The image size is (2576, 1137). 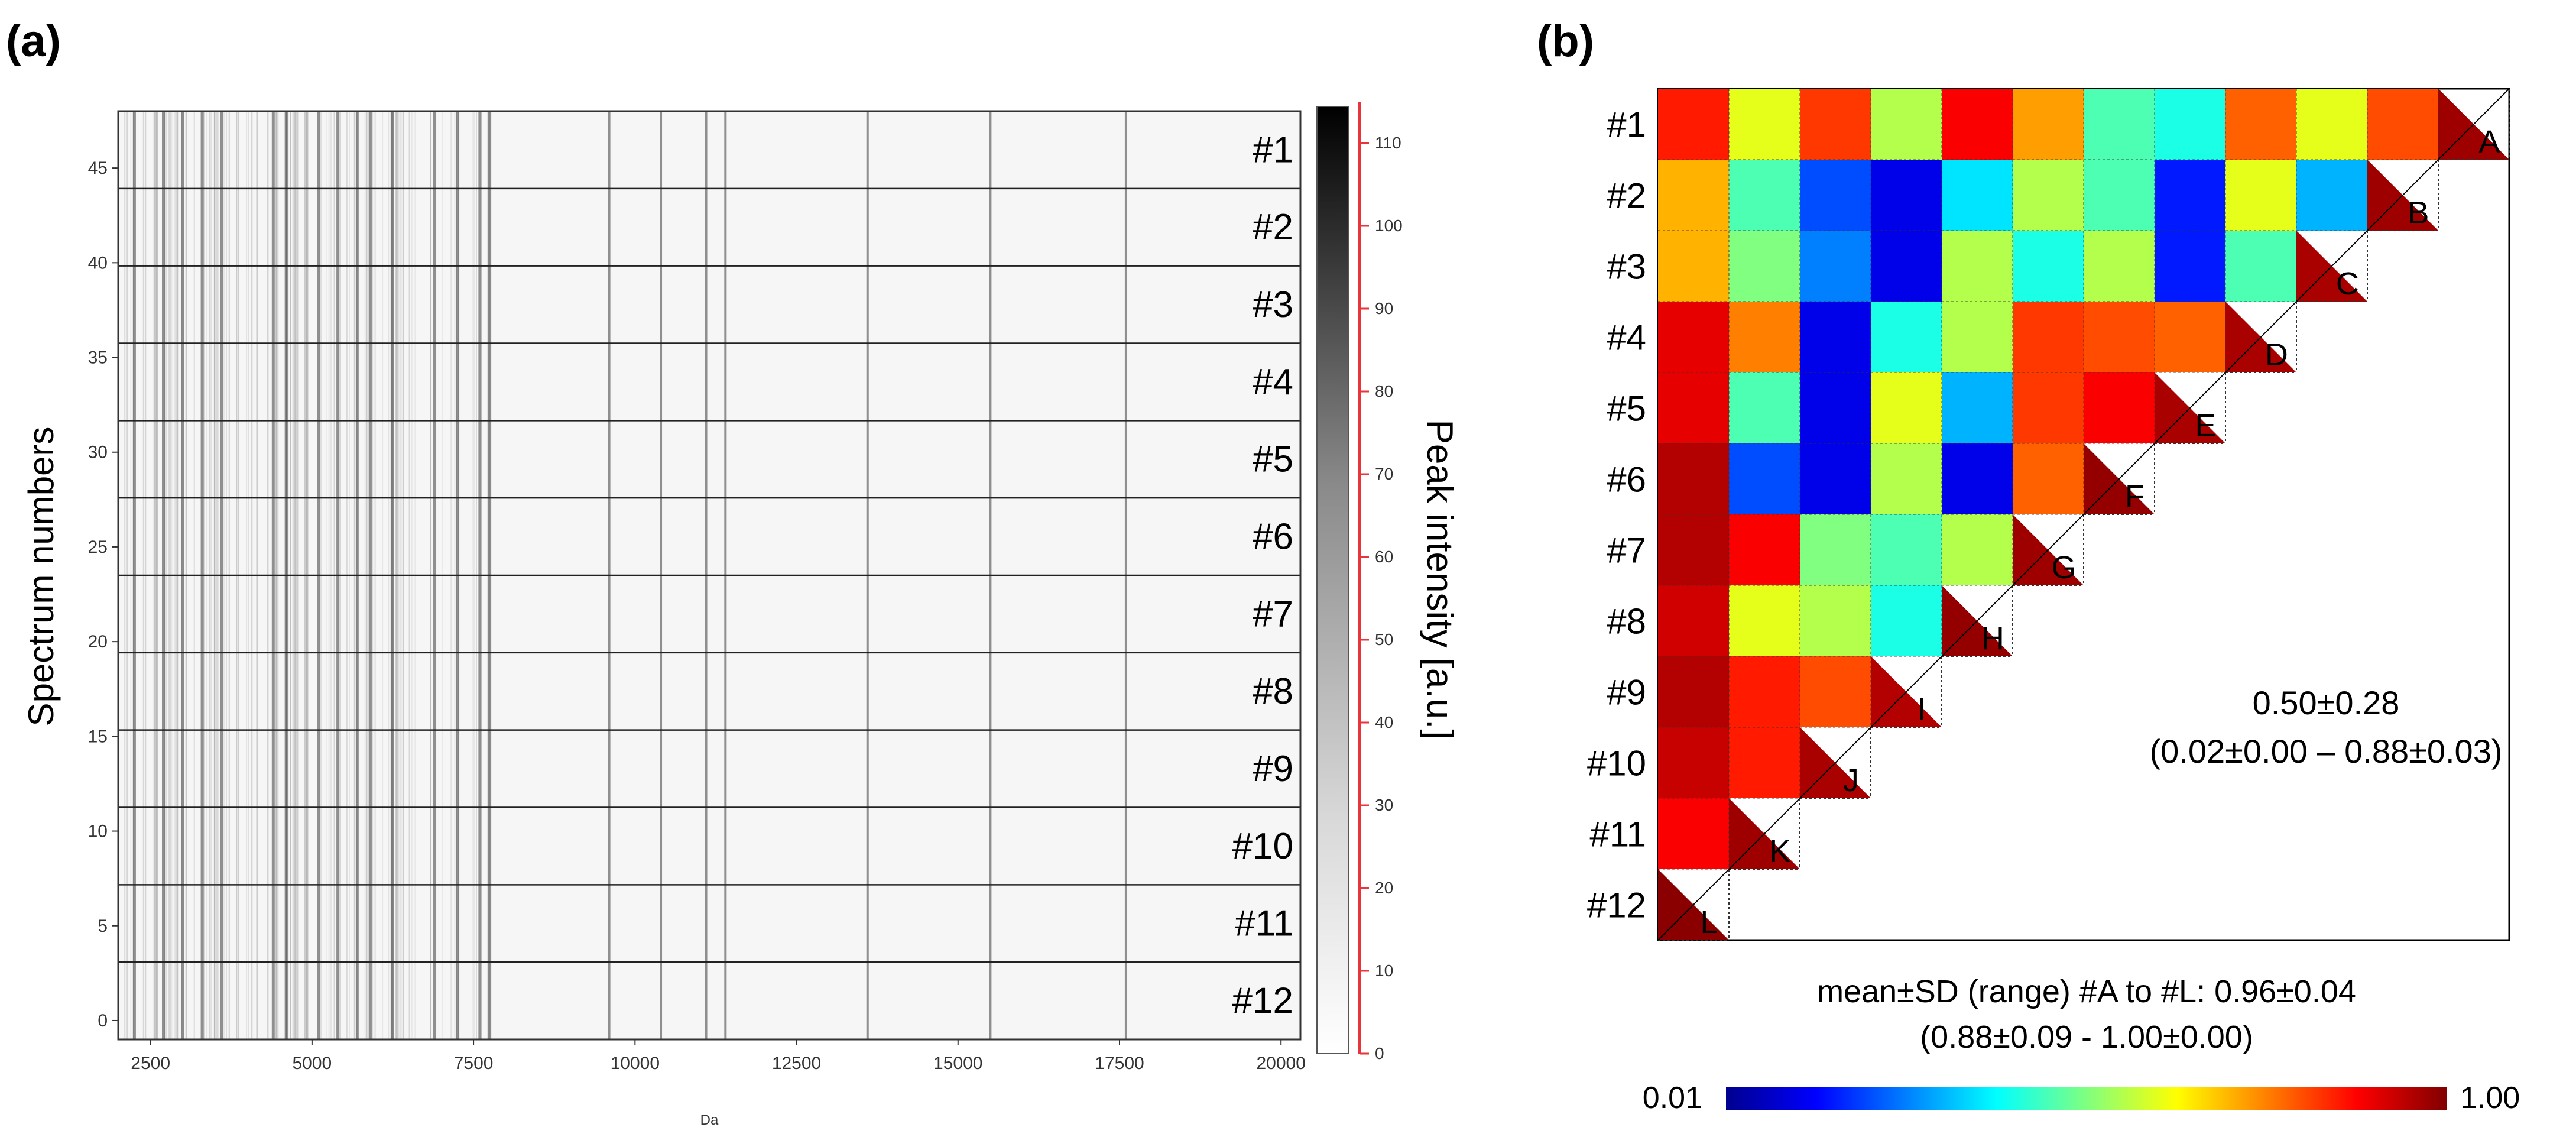 I want to click on colorbar-tick-label: 0, so click(x=1379, y=1053).